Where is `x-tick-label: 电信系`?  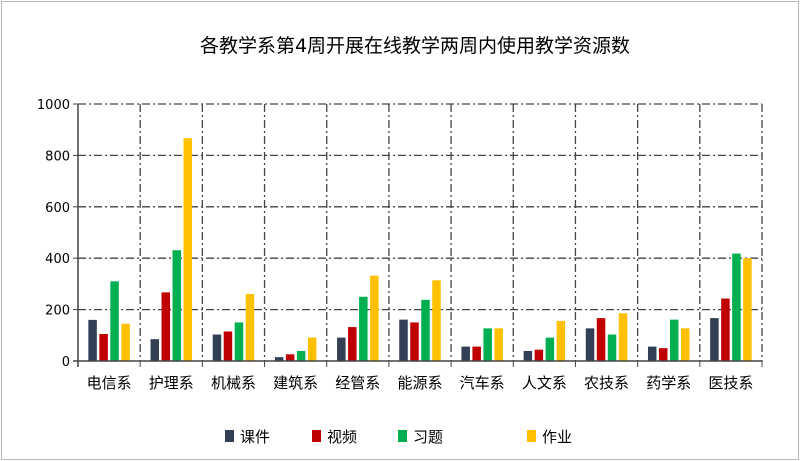
x-tick-label: 电信系 is located at coordinates (109, 383).